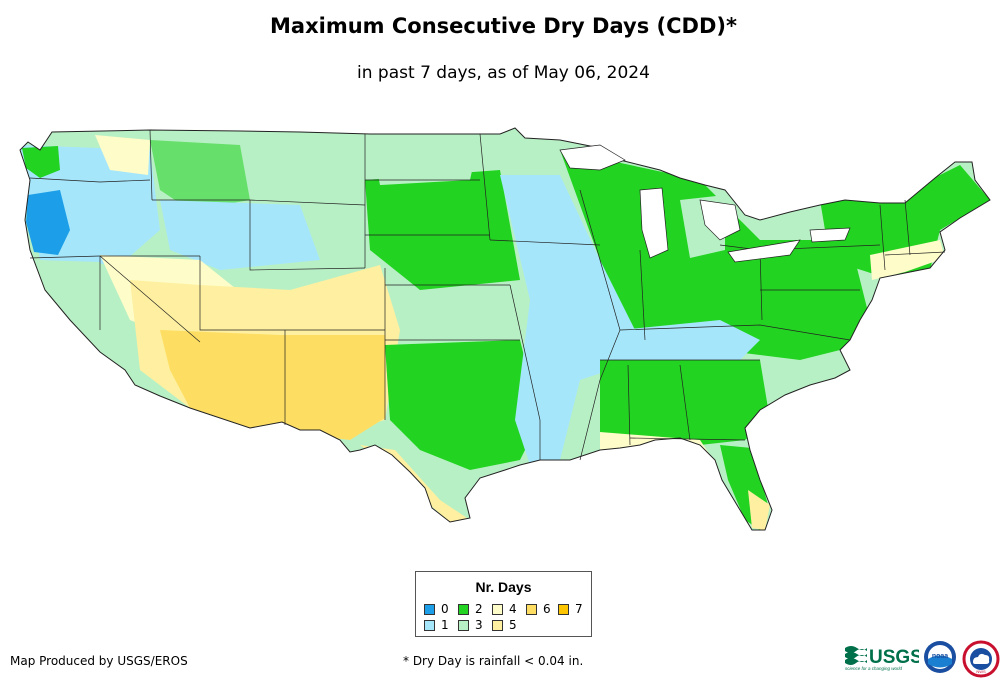 The width and height of the screenshot is (1007, 691). I want to click on noaa-wordmark: noaa, so click(940, 656).